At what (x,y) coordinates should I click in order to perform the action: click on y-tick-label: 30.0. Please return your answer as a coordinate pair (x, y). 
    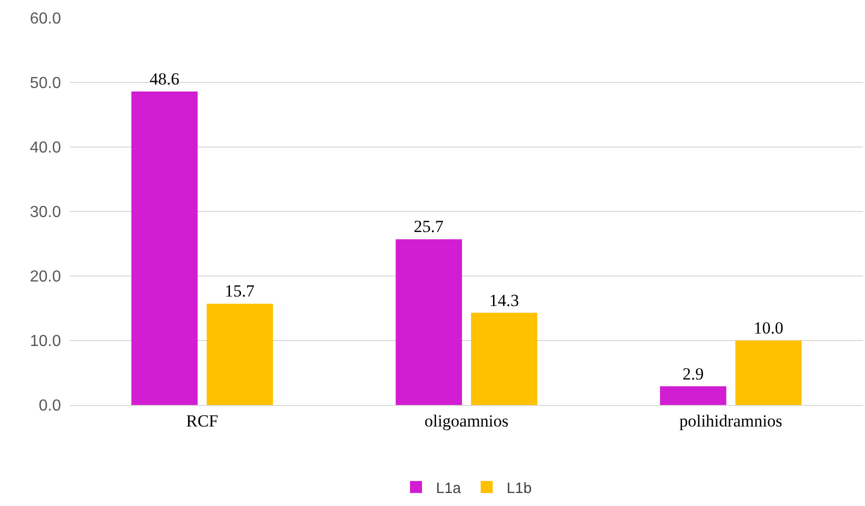
    Looking at the image, I should click on (46, 213).